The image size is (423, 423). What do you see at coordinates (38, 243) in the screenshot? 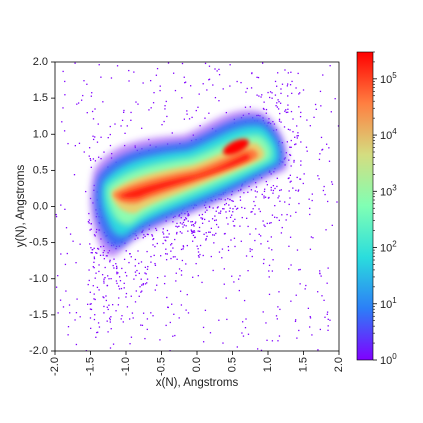
I see `y-tick-label: -0.5` at bounding box center [38, 243].